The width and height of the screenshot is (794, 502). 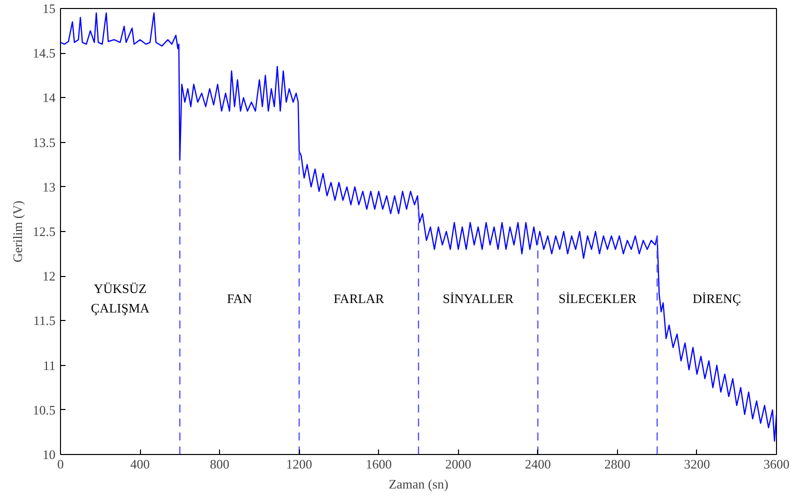 I want to click on x-tick-label: 2000, so click(x=458, y=464).